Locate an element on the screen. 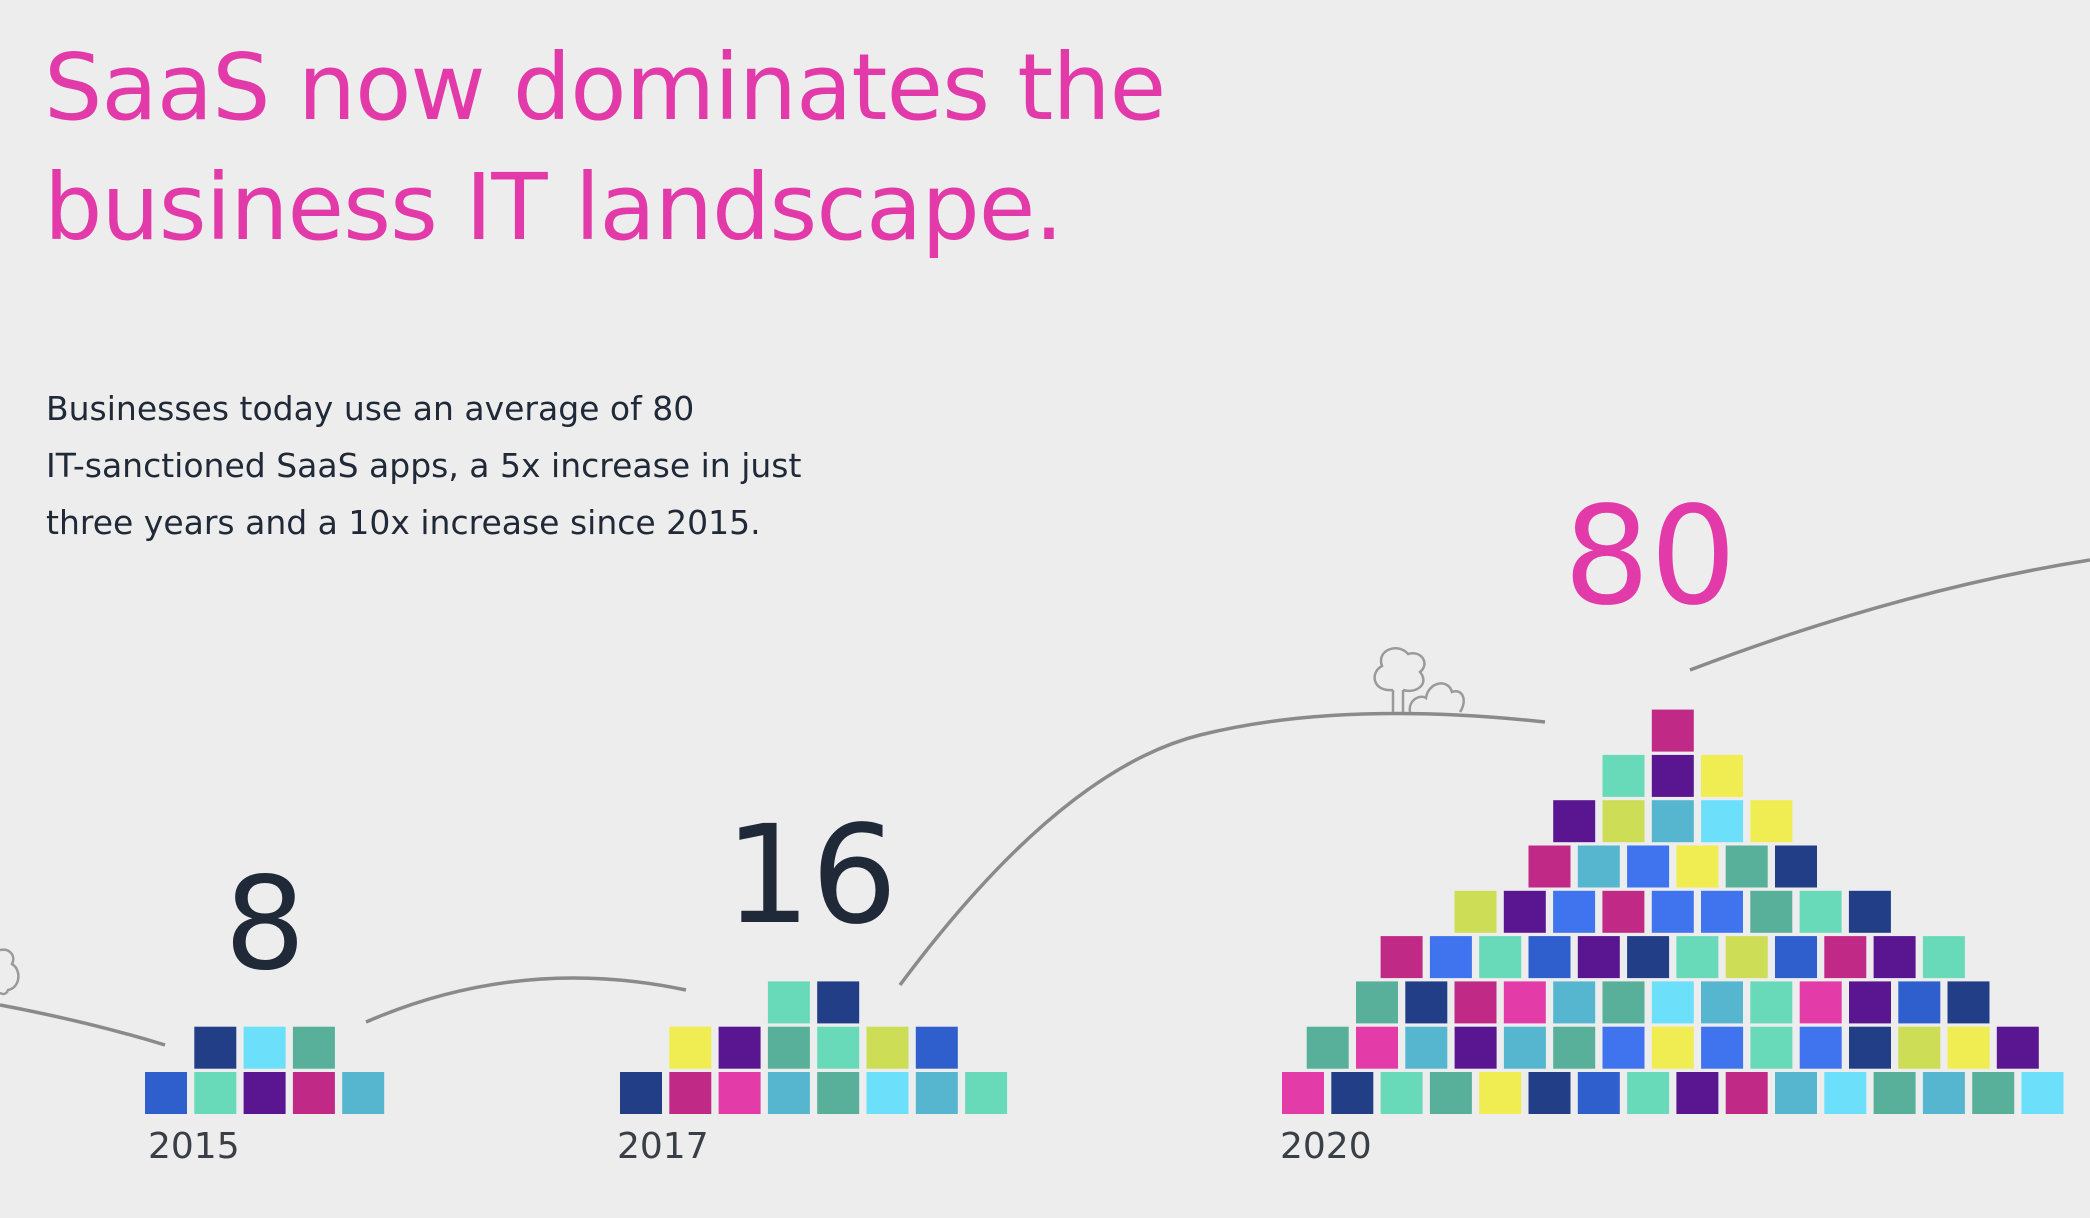 The height and width of the screenshot is (1218, 2090). cloud-icon is located at coordinates (10, 972).